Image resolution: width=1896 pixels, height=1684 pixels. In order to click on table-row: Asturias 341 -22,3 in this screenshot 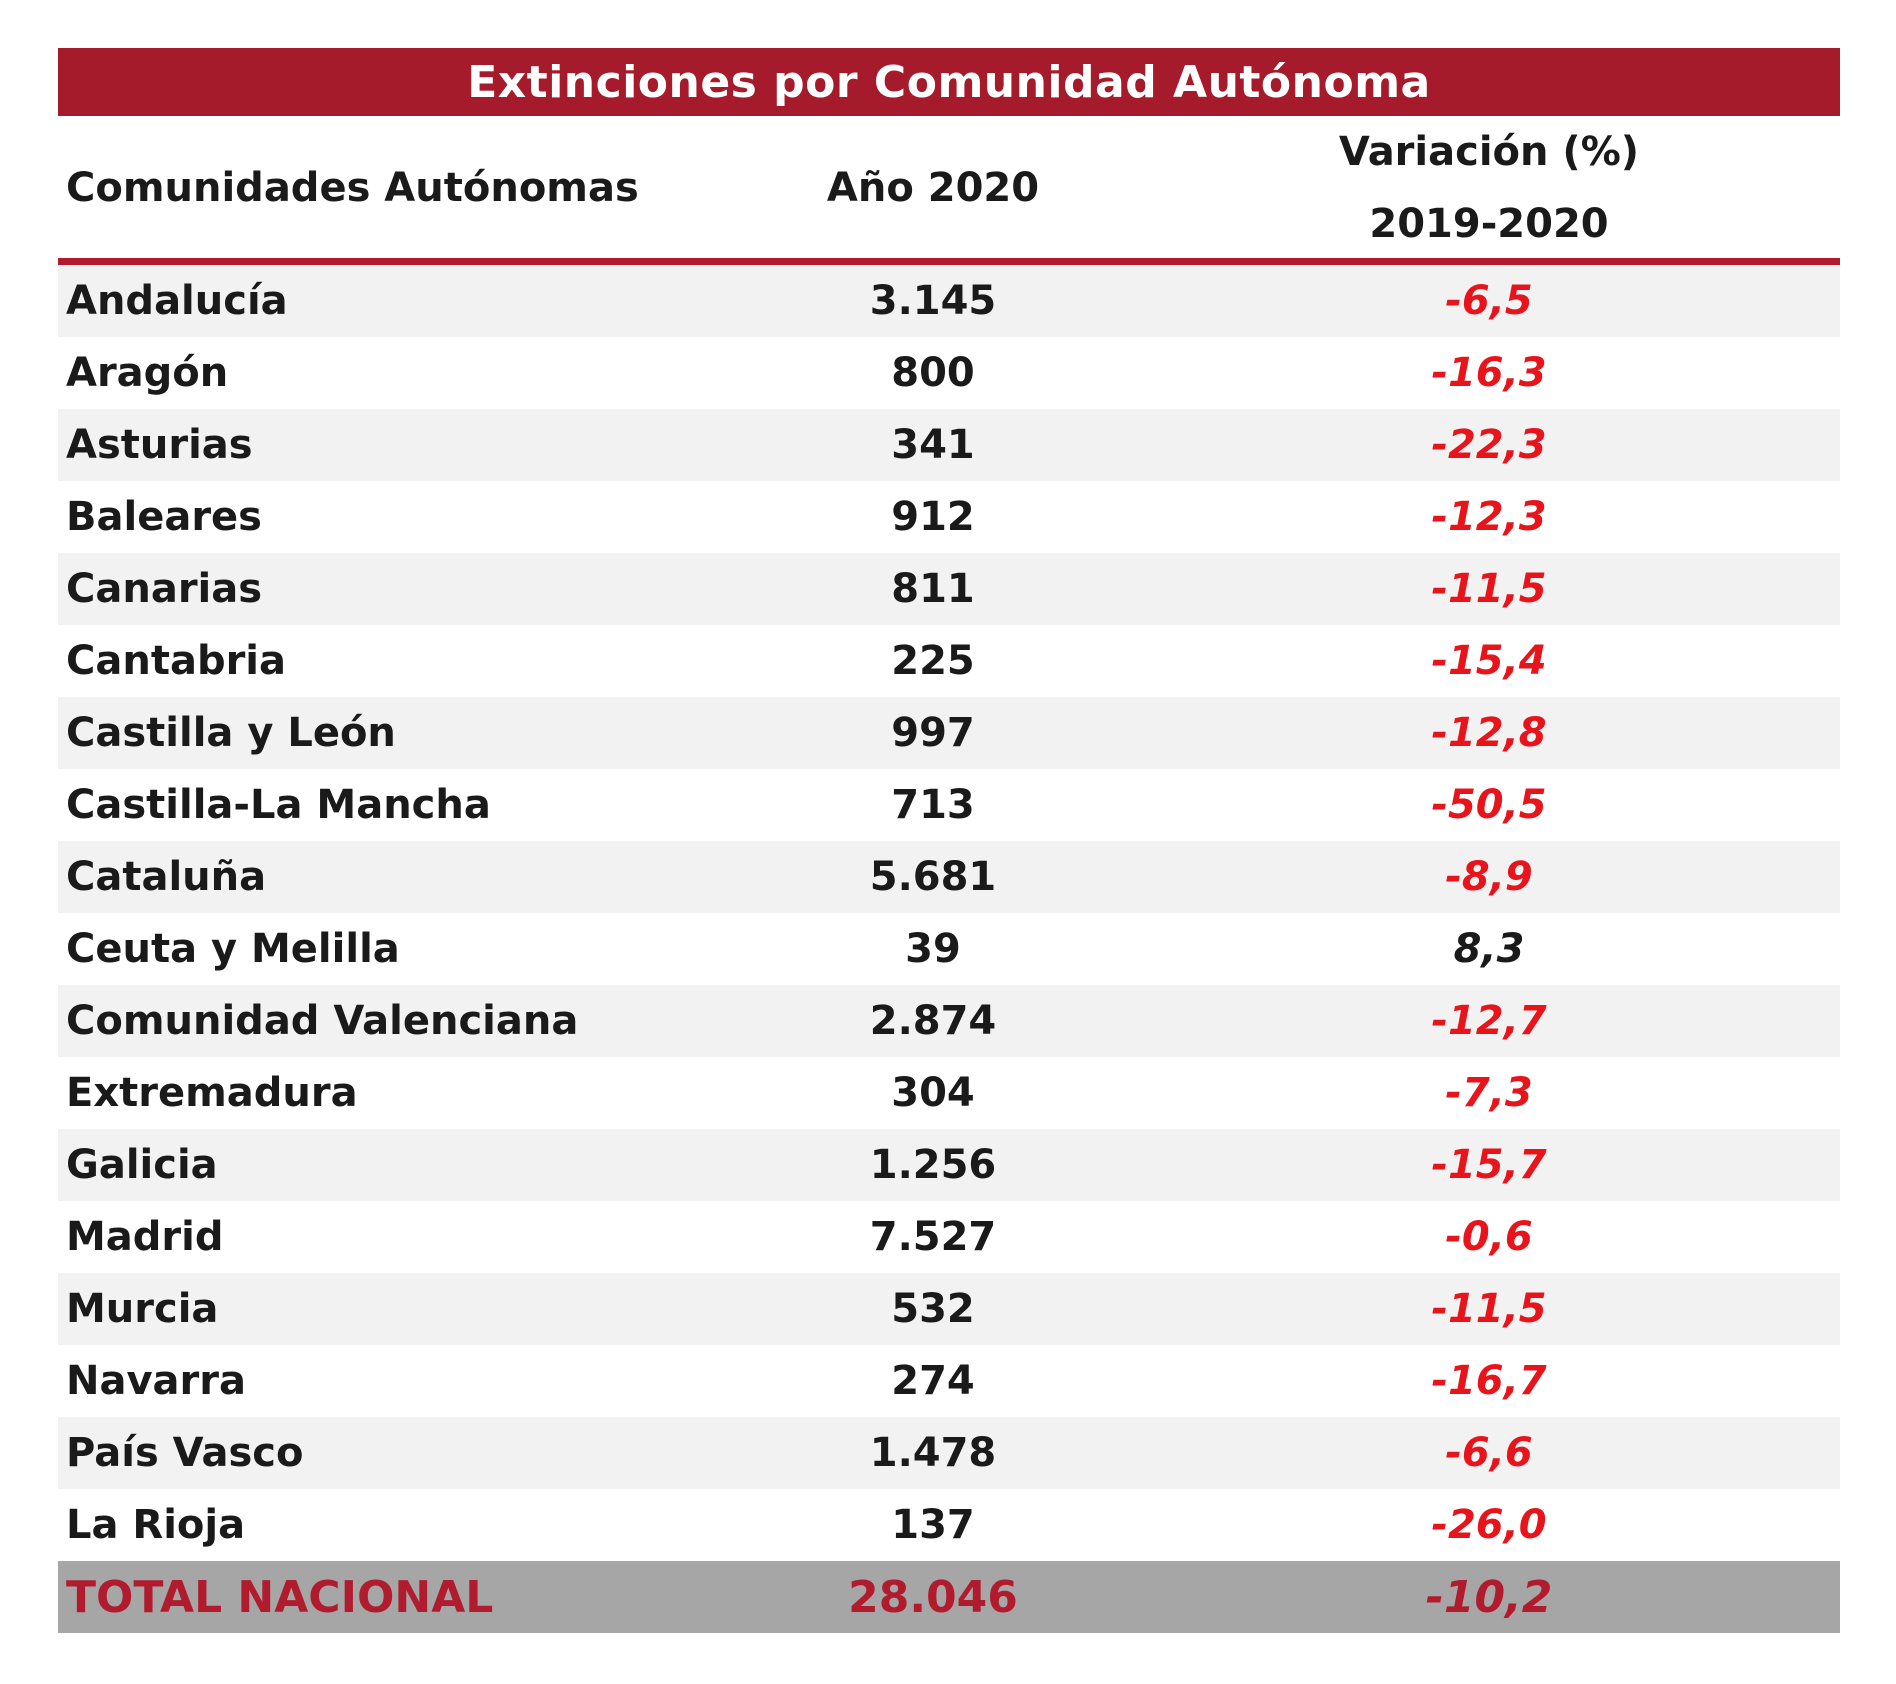, I will do `click(949, 445)`.